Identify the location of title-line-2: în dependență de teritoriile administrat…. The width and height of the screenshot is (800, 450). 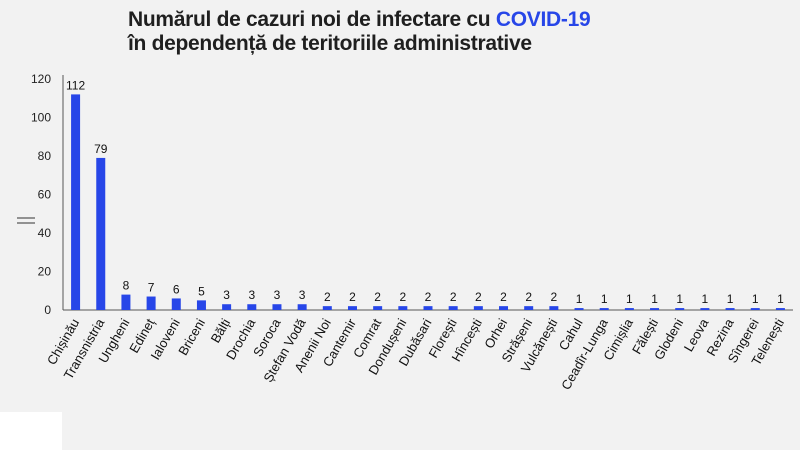
(330, 43).